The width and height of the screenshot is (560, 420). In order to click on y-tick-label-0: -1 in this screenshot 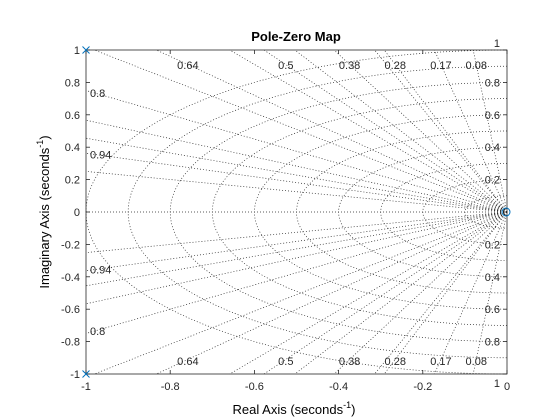, I will do `click(75, 375)`.